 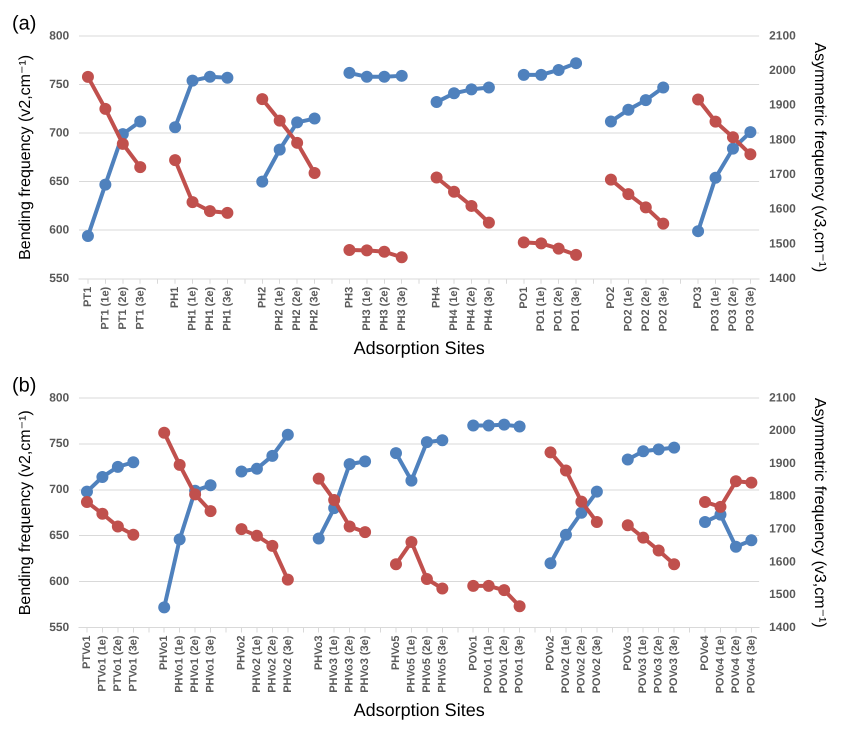 I want to click on y-tick-label: 750, so click(x=59, y=83).